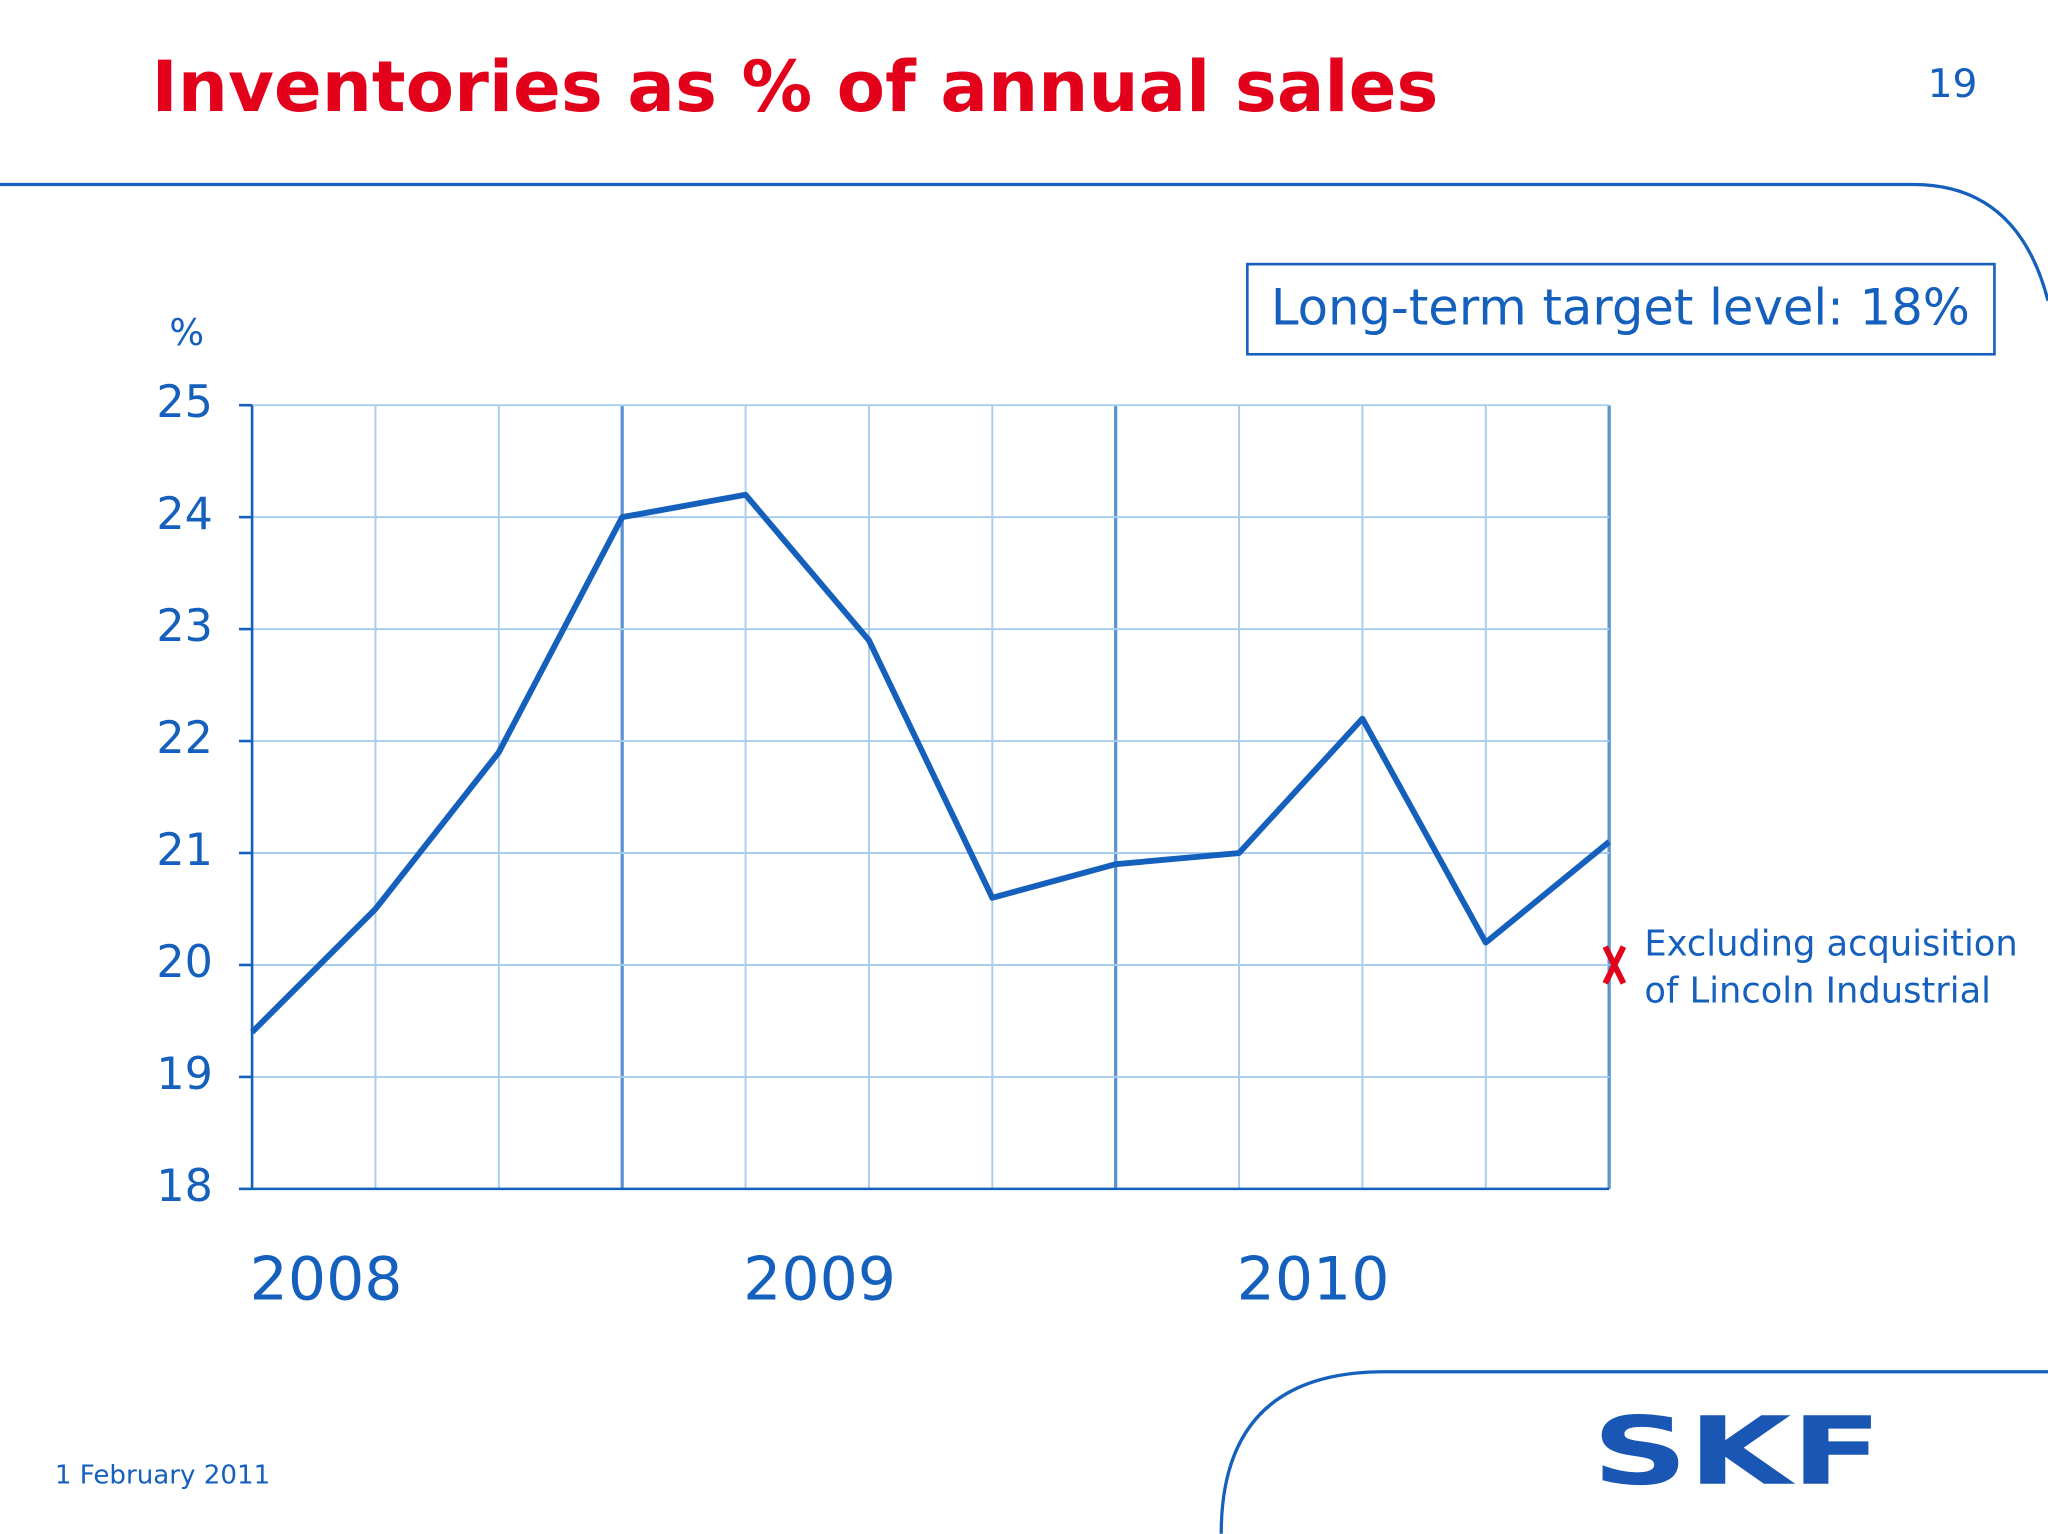  Describe the element at coordinates (1313, 1280) in the screenshot. I see `x-group-label: 2010` at that location.